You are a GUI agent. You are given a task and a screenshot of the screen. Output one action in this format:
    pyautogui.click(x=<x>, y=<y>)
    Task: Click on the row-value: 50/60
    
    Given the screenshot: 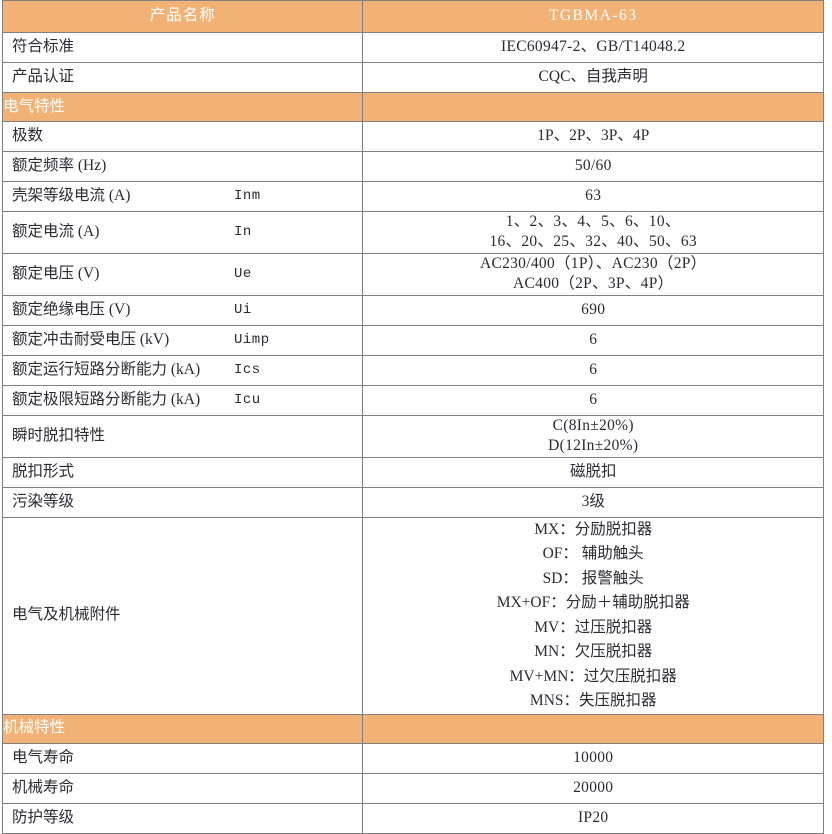 What is the action you would take?
    pyautogui.click(x=593, y=166)
    